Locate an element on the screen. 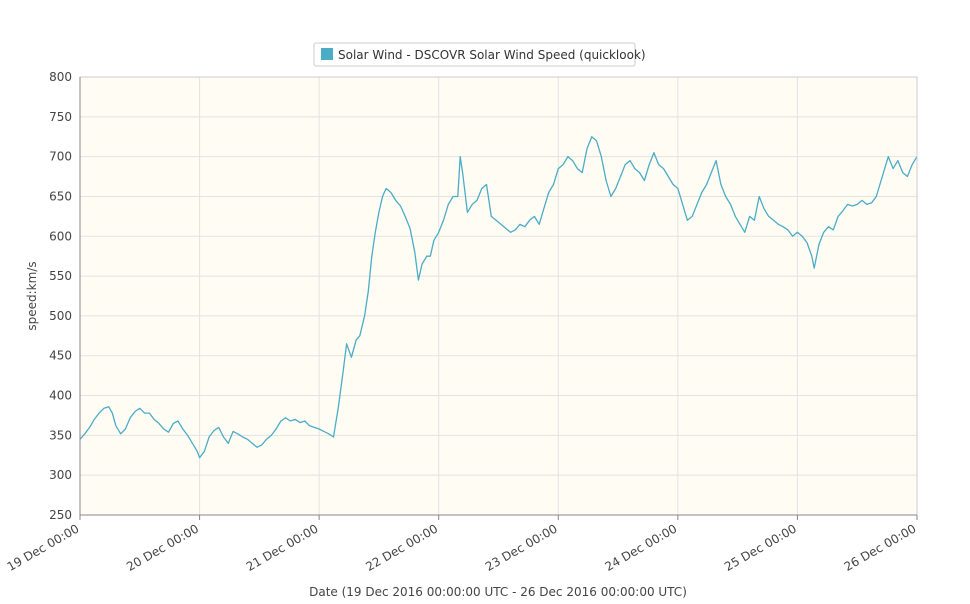 The height and width of the screenshot is (604, 970). y-tick-label: 250 is located at coordinates (60, 515).